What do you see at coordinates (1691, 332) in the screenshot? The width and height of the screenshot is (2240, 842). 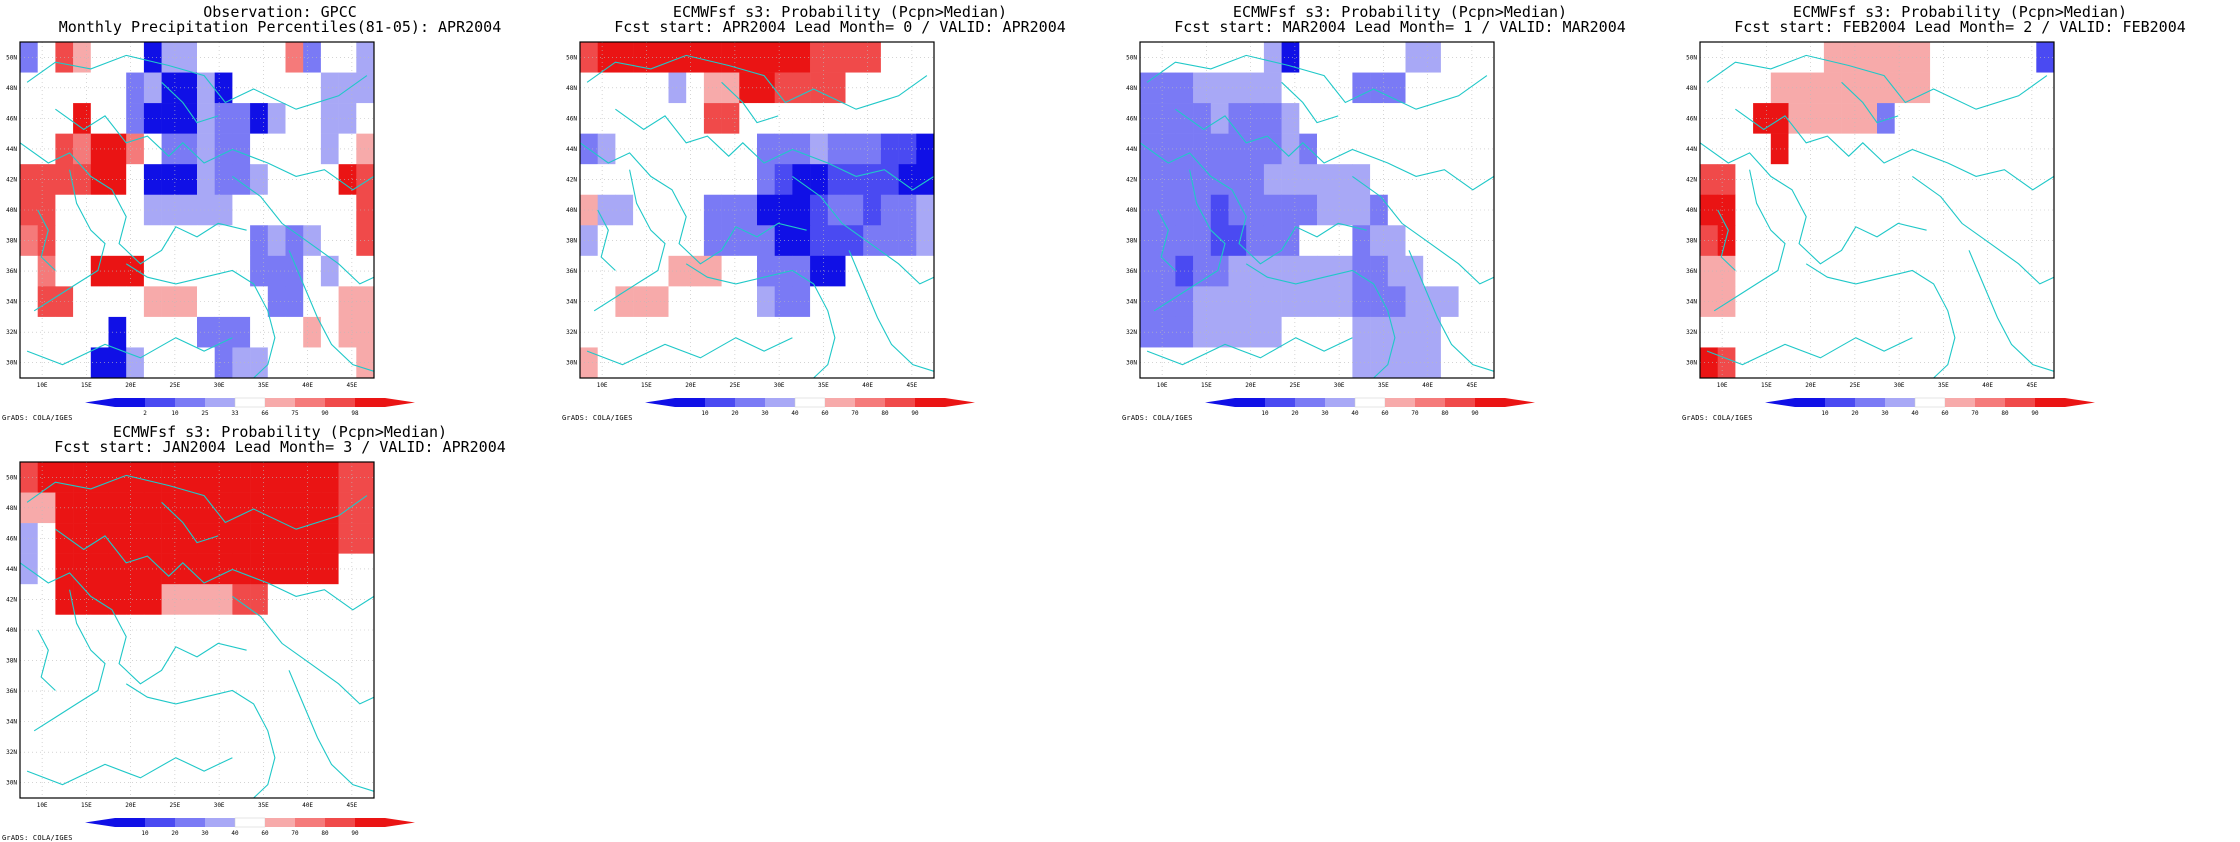 I see `lat-tick-label: 32N` at bounding box center [1691, 332].